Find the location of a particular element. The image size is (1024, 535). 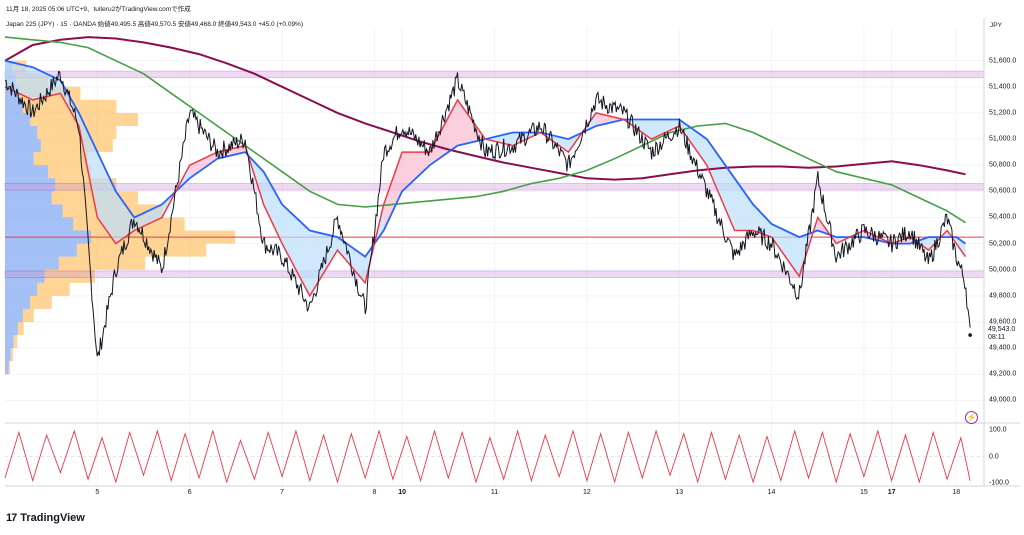

osc-tick-0: 100.0 is located at coordinates (998, 430).